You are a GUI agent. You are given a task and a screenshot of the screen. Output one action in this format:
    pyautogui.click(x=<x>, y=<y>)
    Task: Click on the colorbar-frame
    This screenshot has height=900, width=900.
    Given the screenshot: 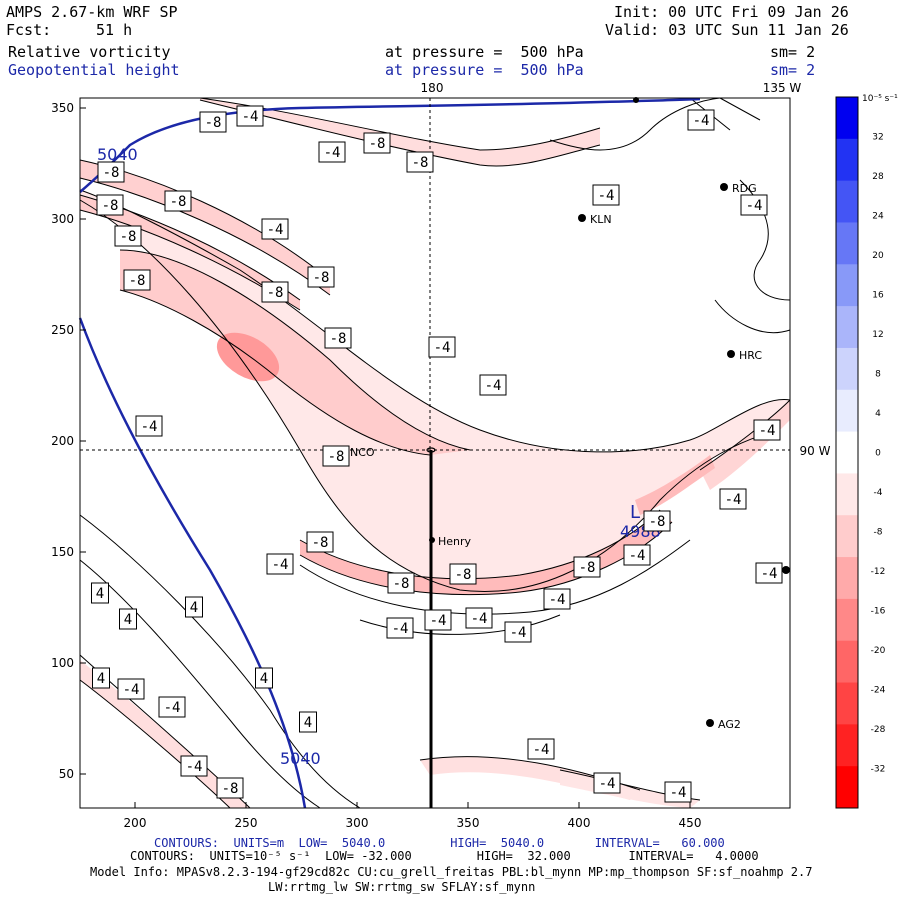 What is the action you would take?
    pyautogui.click(x=847, y=452)
    